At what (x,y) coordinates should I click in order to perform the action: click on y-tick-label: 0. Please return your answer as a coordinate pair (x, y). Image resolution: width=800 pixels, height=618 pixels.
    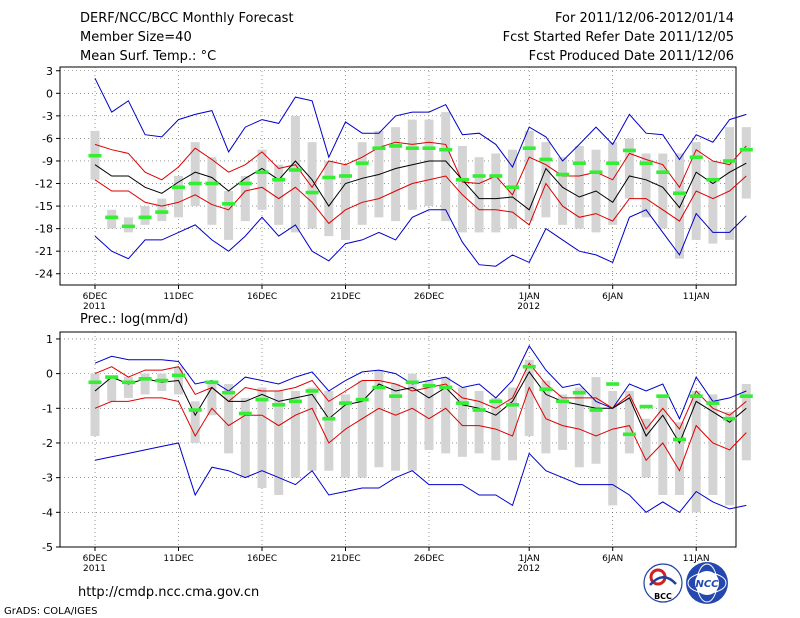
    Looking at the image, I should click on (49, 93).